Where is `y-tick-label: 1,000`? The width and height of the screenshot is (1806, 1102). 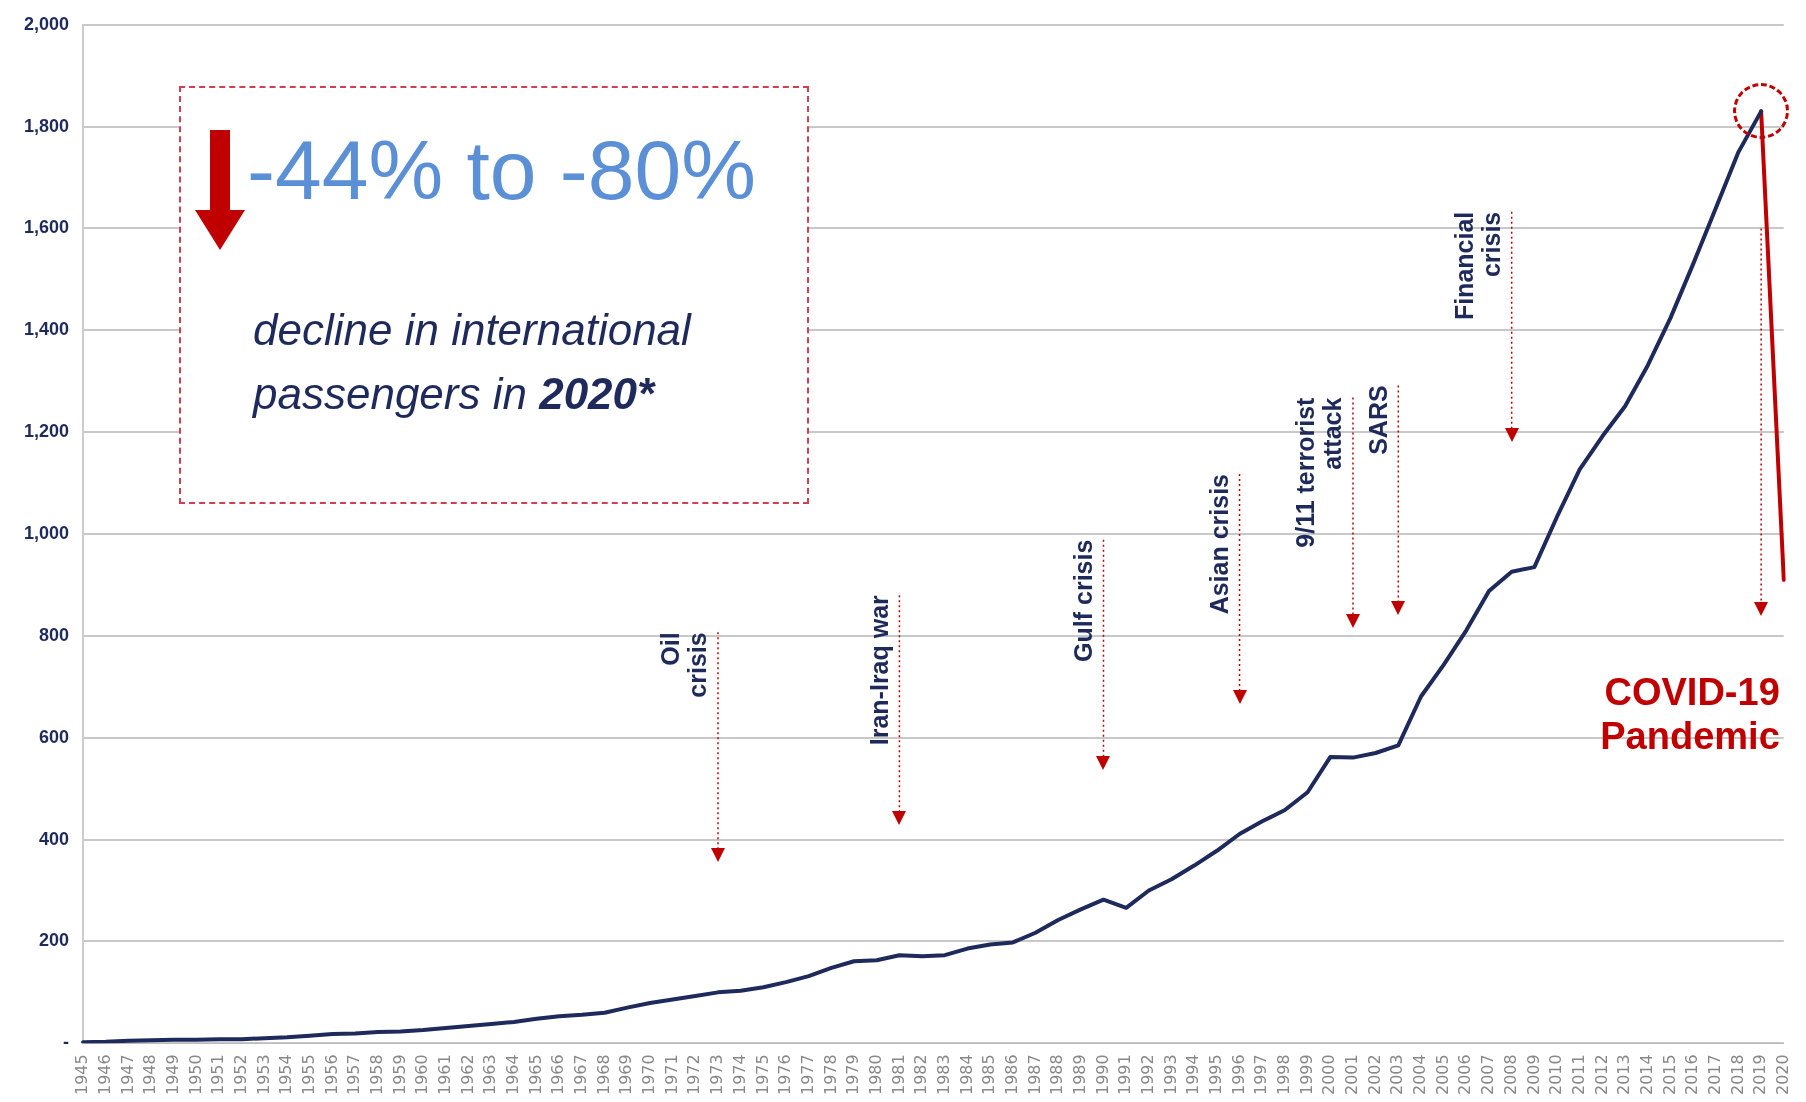
y-tick-label: 1,000 is located at coordinates (47, 533).